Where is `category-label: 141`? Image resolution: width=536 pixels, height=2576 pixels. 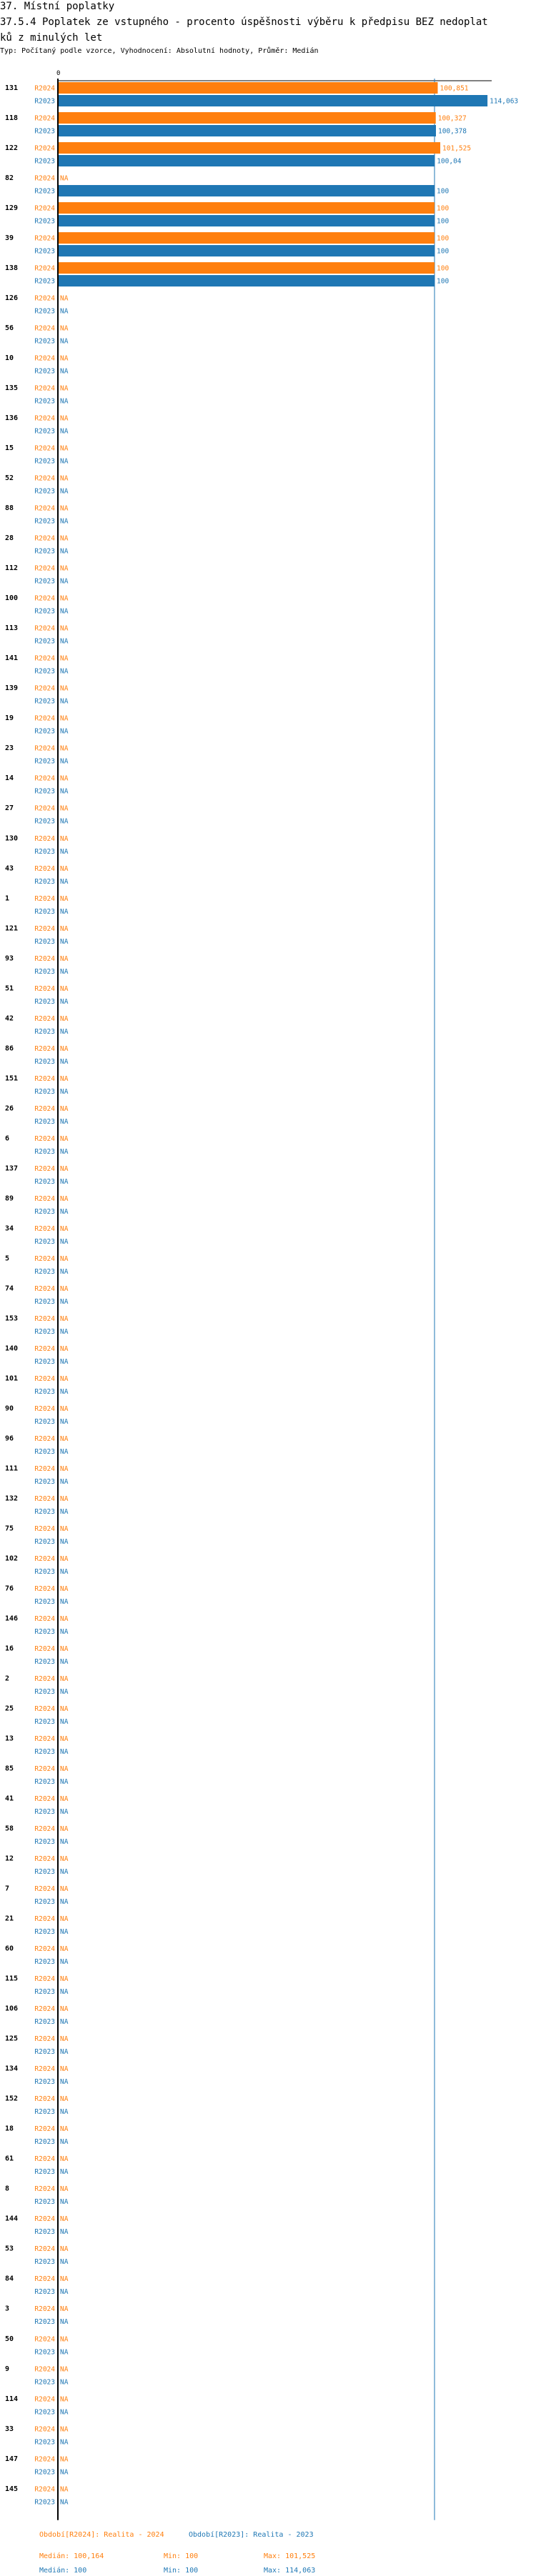
category-label: 141 is located at coordinates (11, 658).